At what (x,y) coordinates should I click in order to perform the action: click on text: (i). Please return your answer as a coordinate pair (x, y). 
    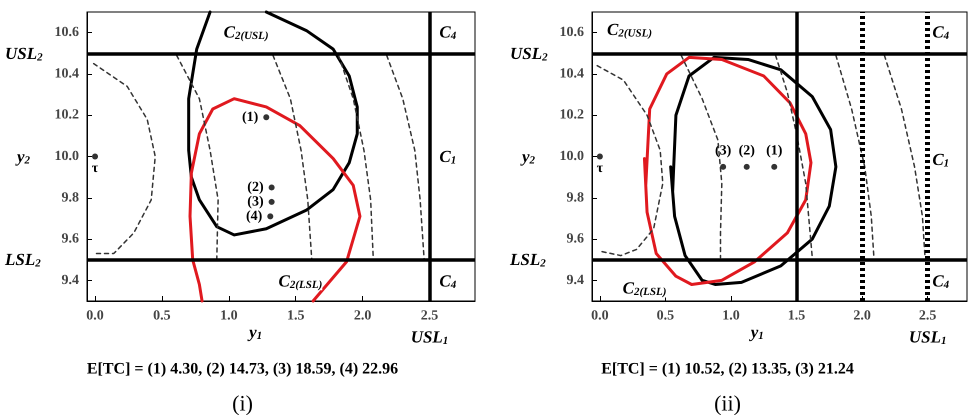
    Looking at the image, I should click on (242, 402).